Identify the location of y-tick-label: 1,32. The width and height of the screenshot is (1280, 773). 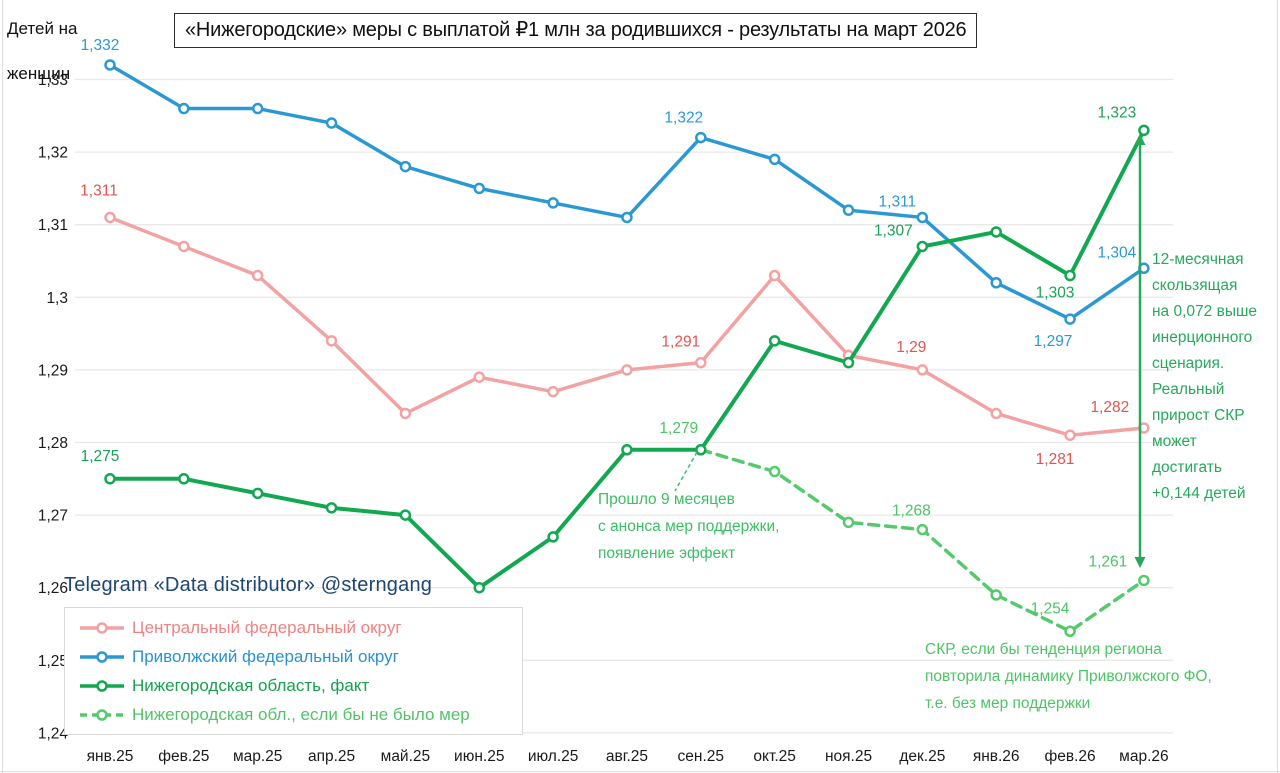
(53, 153).